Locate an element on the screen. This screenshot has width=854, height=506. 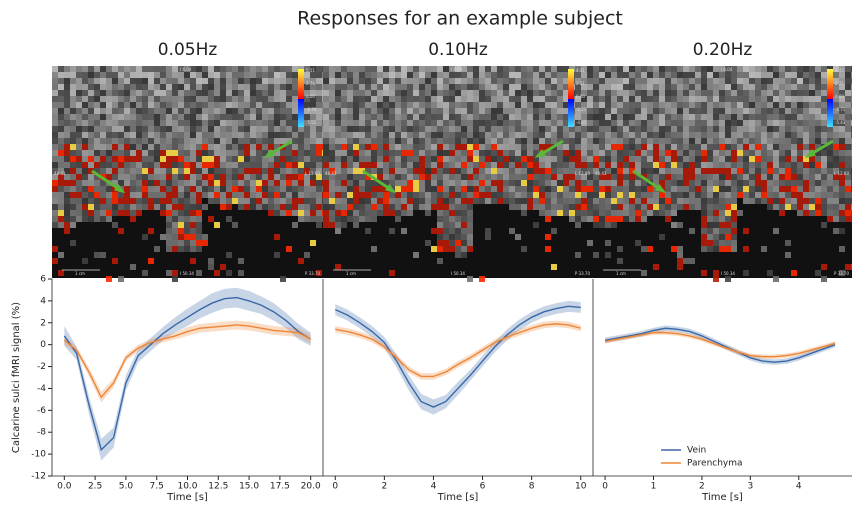
colorbar-label: 2.76 is located at coordinates (310, 83).